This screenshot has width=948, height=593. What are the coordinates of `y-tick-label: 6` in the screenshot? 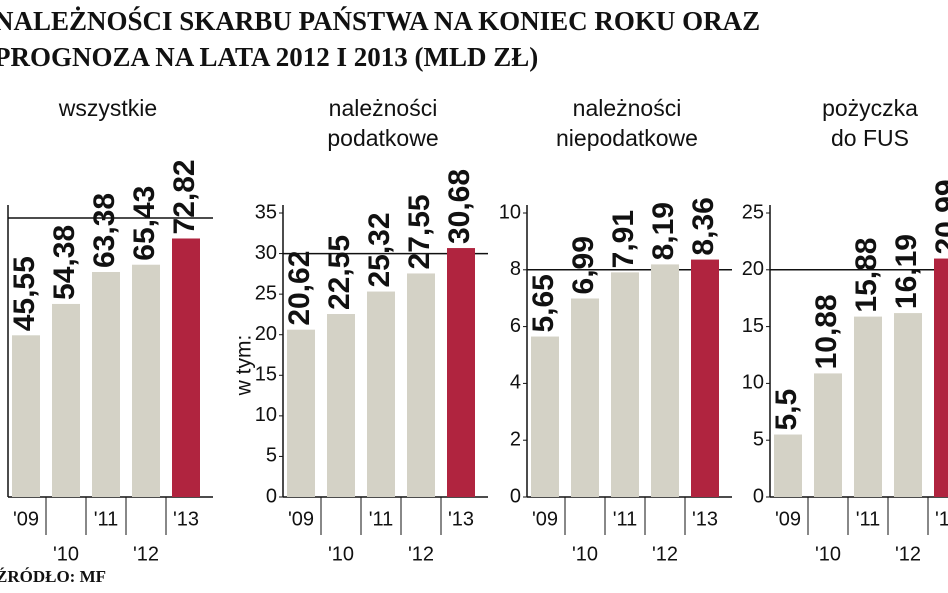 It's located at (515, 326).